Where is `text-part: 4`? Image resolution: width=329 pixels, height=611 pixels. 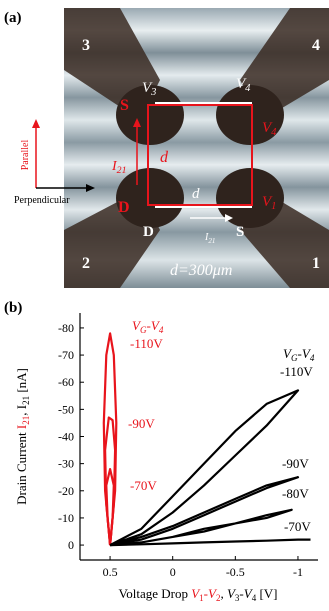
text-part: 4 is located at coordinates (316, 45).